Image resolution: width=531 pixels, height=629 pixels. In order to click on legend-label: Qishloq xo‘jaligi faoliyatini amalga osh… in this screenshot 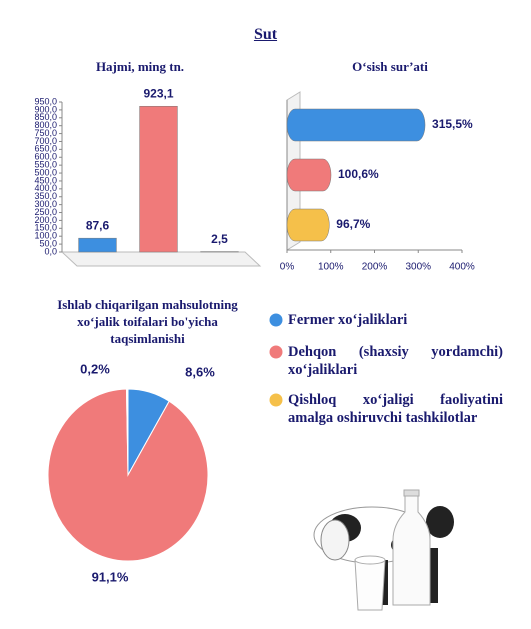, I will do `click(395, 409)`.